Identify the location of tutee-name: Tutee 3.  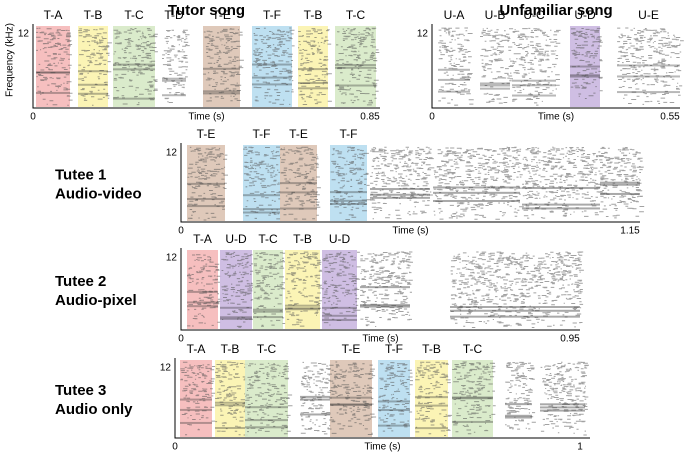
(80, 390).